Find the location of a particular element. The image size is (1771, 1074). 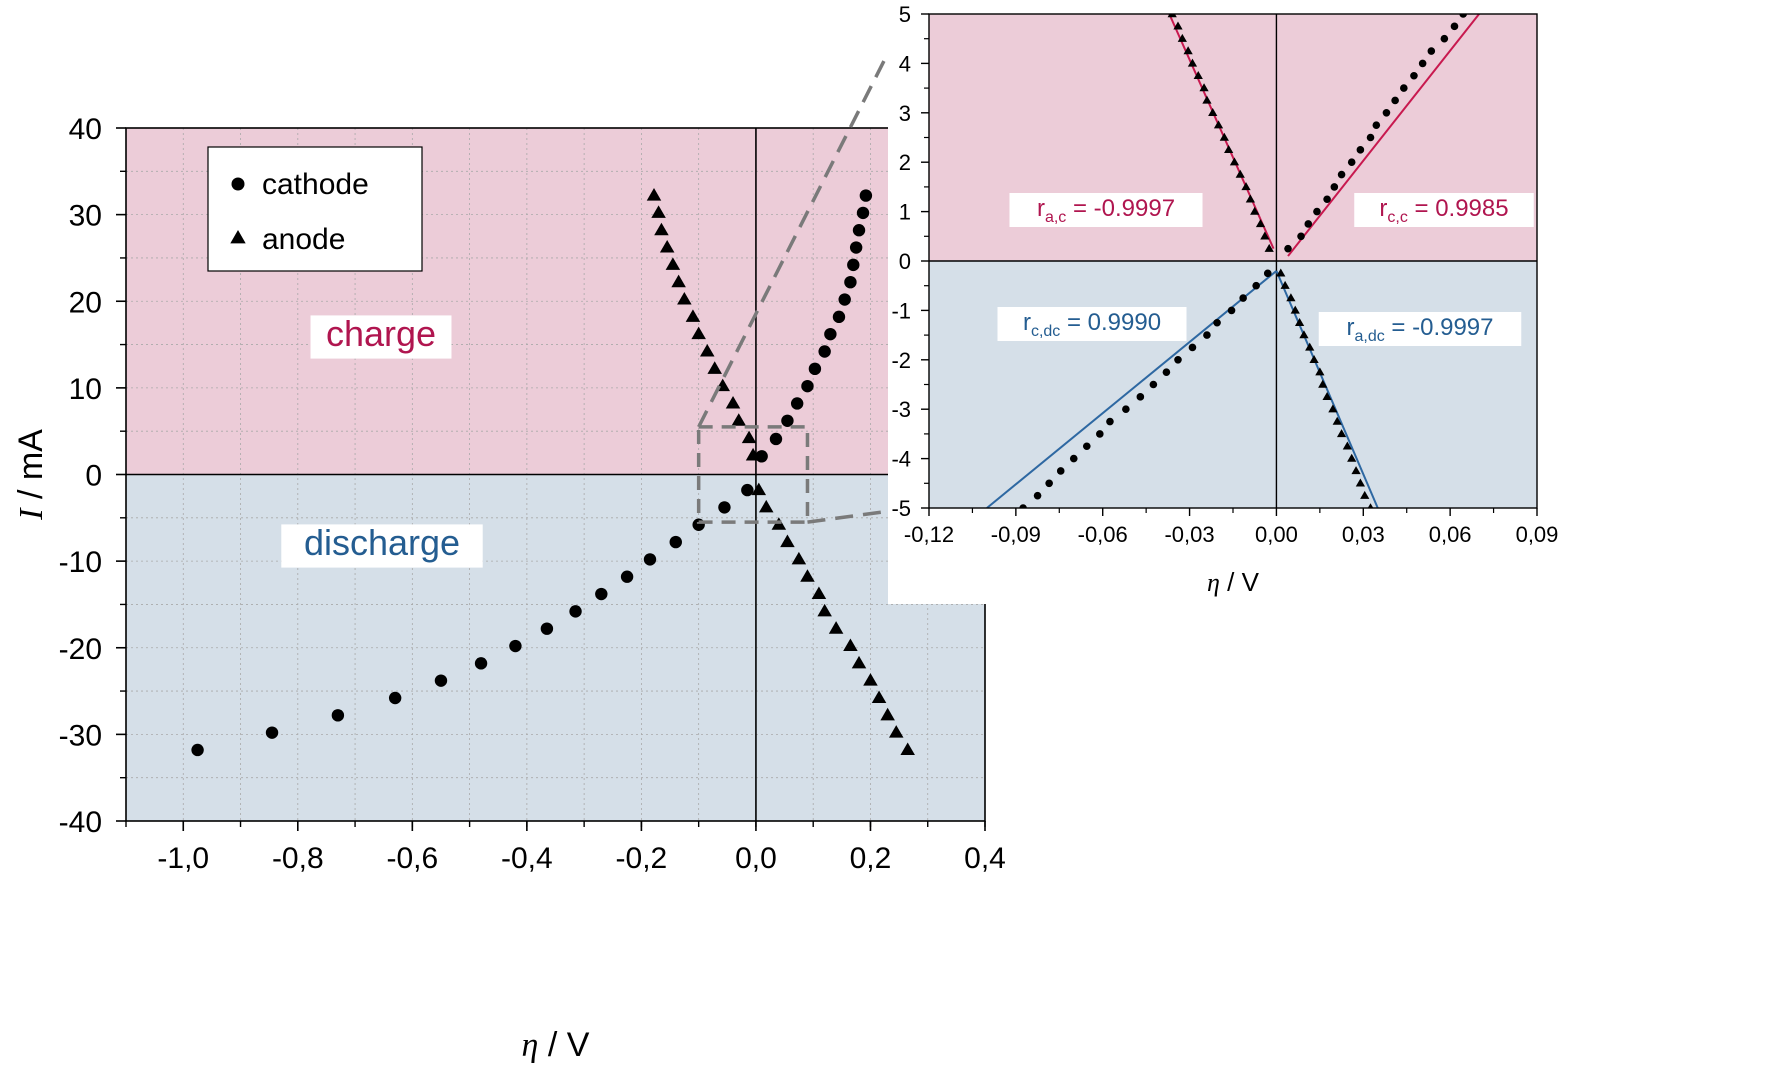

inset-x-tick-label: 0,06 is located at coordinates (1450, 534).